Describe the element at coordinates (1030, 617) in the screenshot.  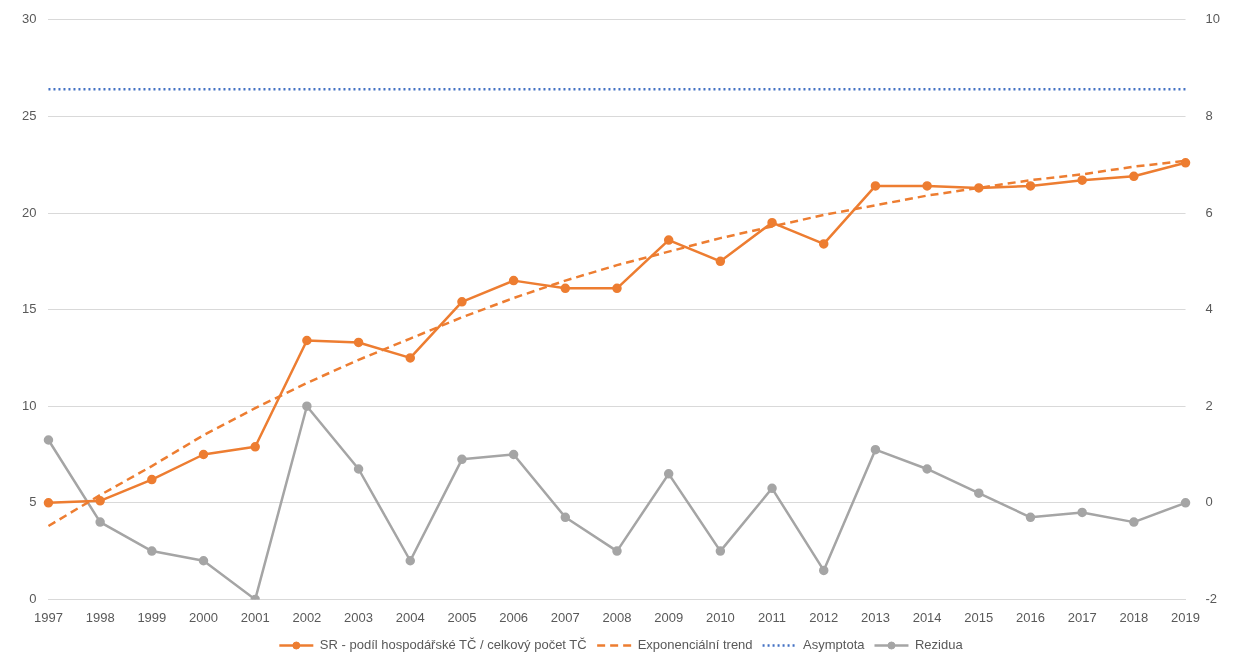
I see `x-tick-label: 2016` at that location.